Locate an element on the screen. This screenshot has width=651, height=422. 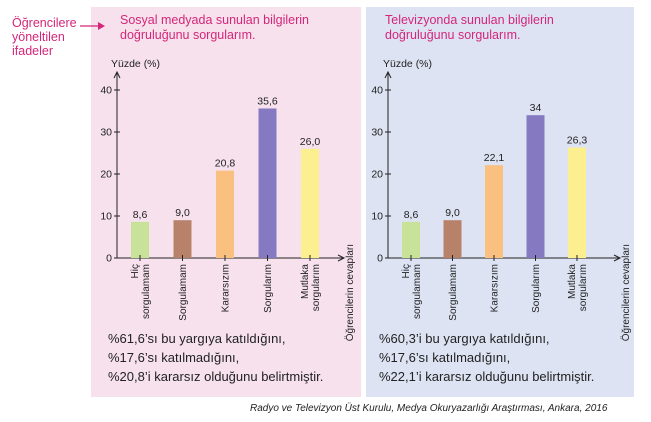
left-y-tick-label: 0 is located at coordinates (109, 259).